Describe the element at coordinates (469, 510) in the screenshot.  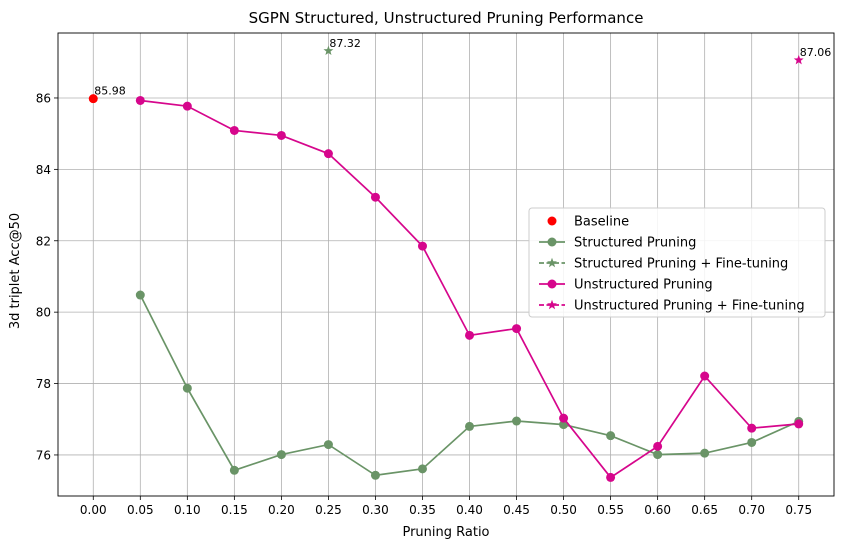
I see `x-tick-label: 0.40` at that location.